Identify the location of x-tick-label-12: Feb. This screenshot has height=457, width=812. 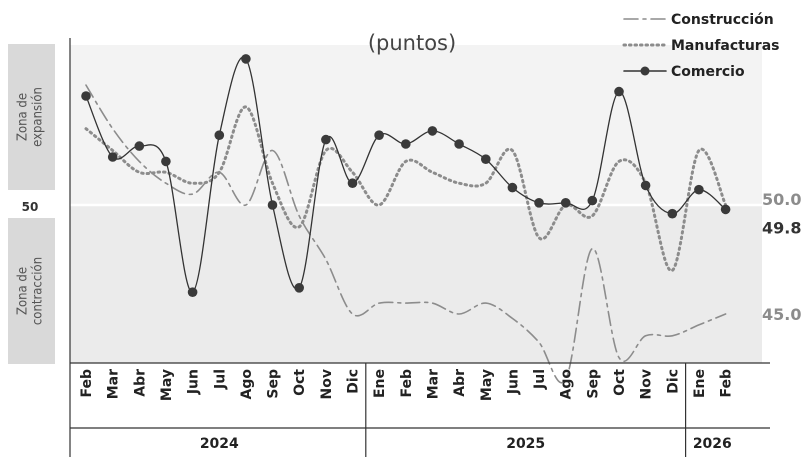
(407, 383).